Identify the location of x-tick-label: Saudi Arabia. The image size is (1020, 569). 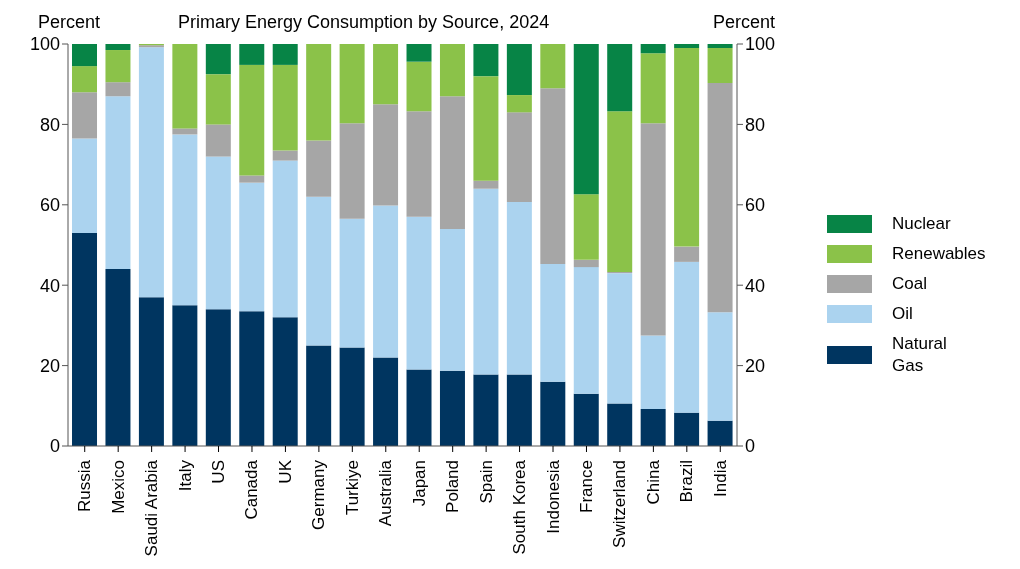
(152, 508).